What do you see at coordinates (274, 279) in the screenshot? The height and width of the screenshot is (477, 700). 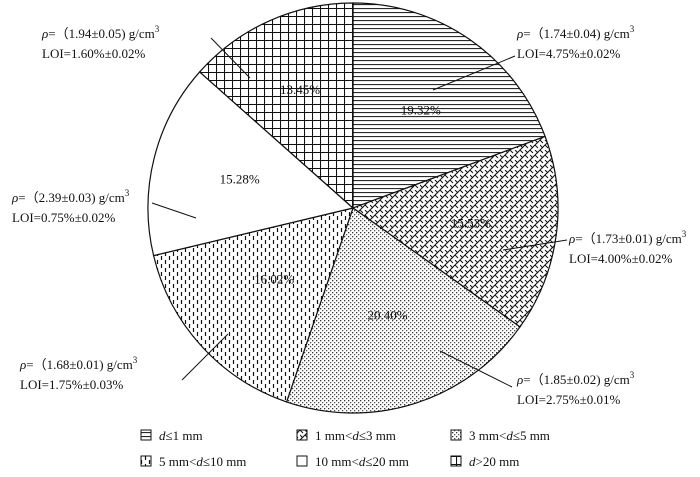 I see `slice-value-label: 16.02%` at bounding box center [274, 279].